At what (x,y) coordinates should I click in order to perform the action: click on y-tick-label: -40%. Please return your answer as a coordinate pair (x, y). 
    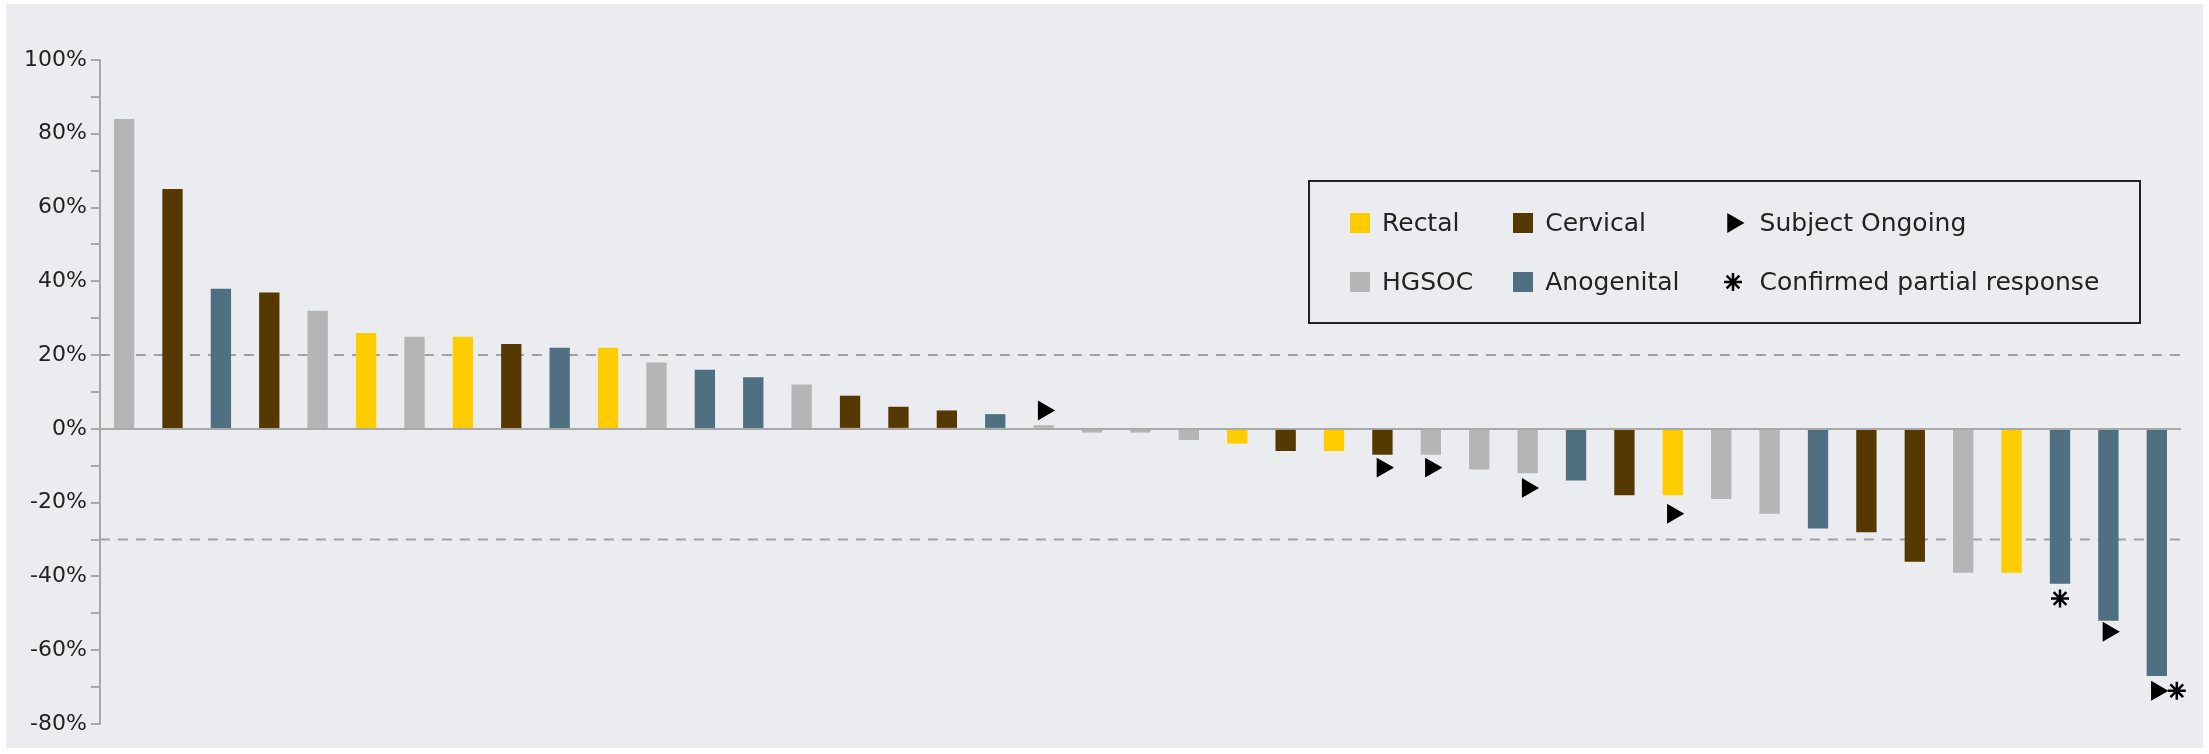
    Looking at the image, I should click on (58, 575).